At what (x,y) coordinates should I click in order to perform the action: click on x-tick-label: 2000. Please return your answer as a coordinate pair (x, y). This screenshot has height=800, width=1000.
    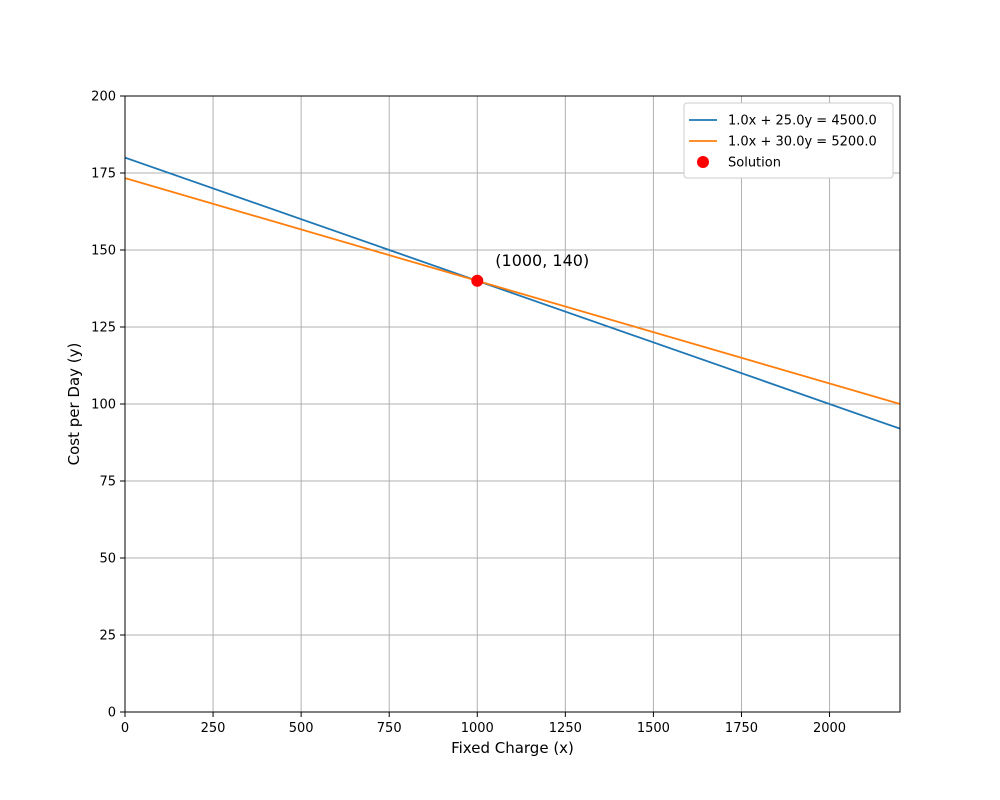
    Looking at the image, I should click on (829, 728).